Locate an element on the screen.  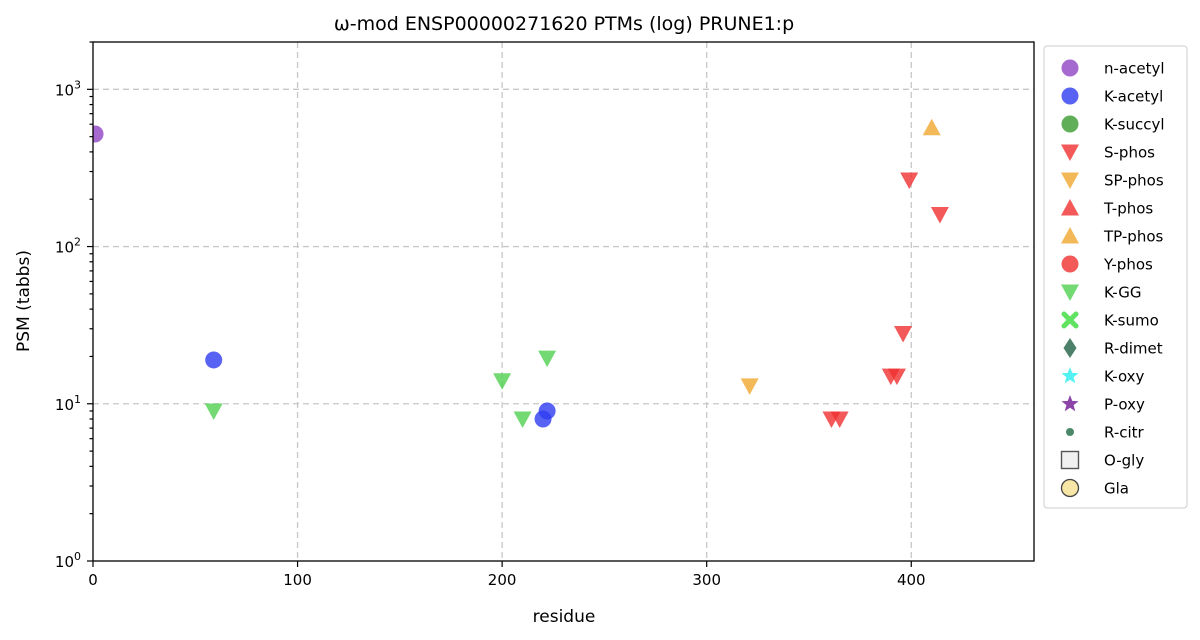
data-point-n-acetyl is located at coordinates (98, 134).